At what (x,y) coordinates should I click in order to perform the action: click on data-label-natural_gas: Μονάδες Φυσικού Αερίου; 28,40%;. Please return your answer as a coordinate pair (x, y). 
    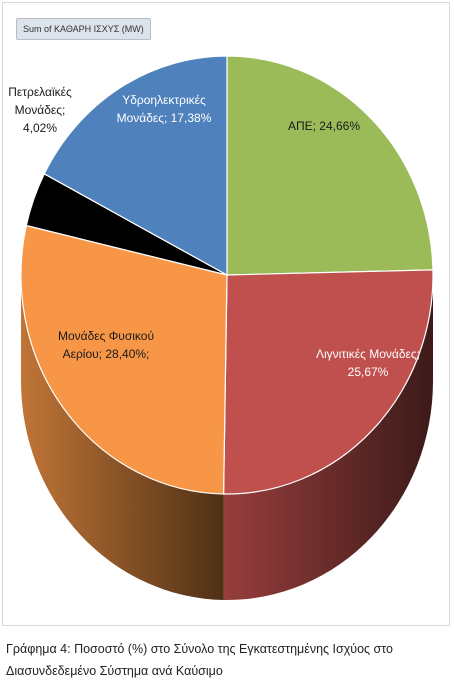
    Looking at the image, I should click on (106, 345).